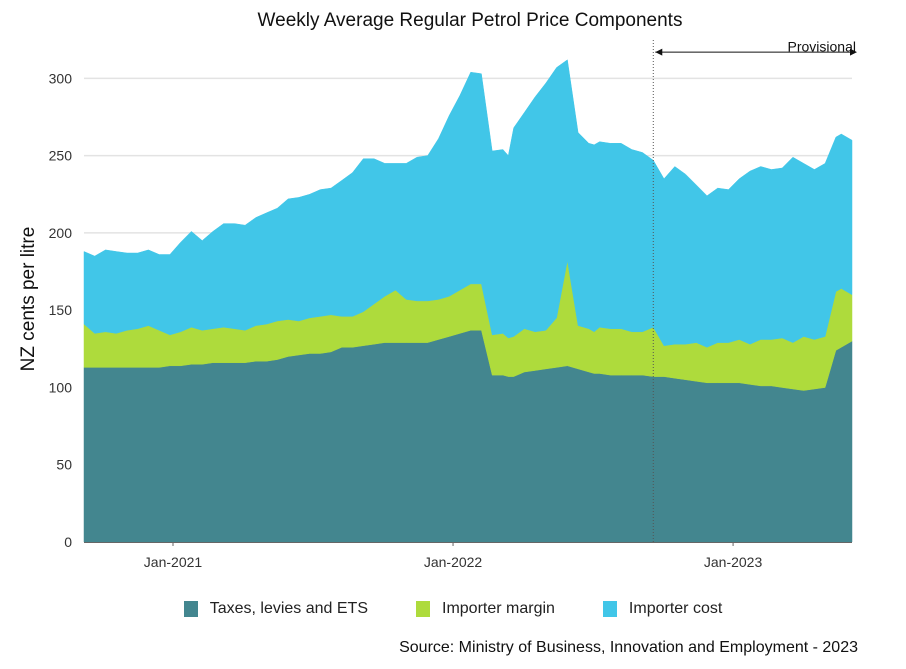 The width and height of the screenshot is (906, 669). What do you see at coordinates (853, 52) in the screenshot?
I see `provisional-arrow-right-head` at bounding box center [853, 52].